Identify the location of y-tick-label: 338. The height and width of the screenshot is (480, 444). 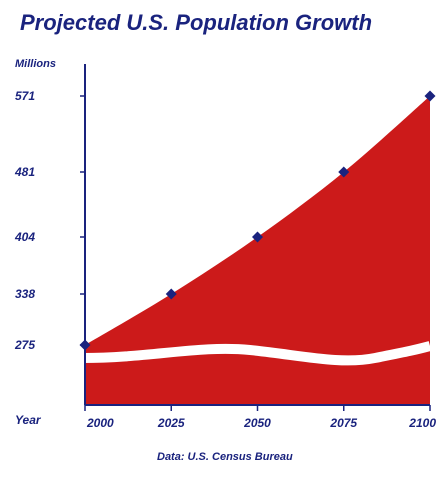
(25, 294).